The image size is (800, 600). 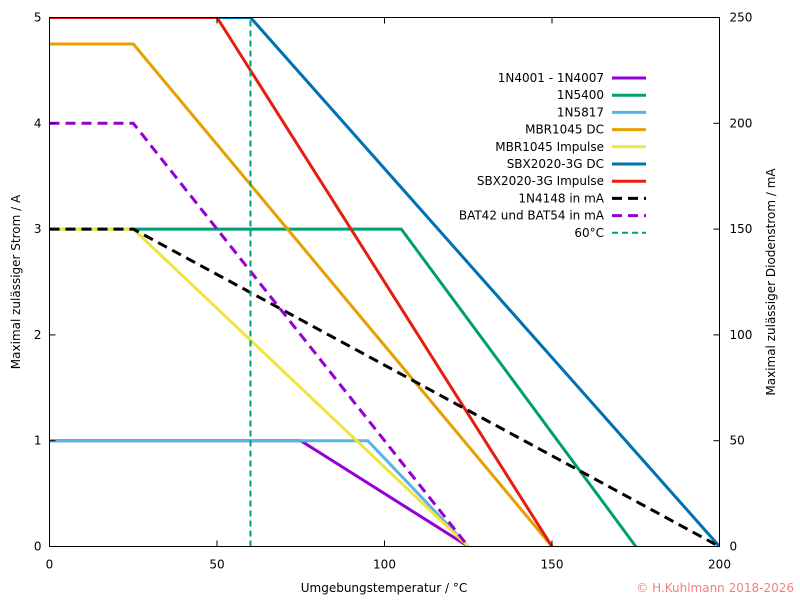 What do you see at coordinates (16, 281) in the screenshot?
I see `y-axis-label: Maximal zulässiger Strom / A` at bounding box center [16, 281].